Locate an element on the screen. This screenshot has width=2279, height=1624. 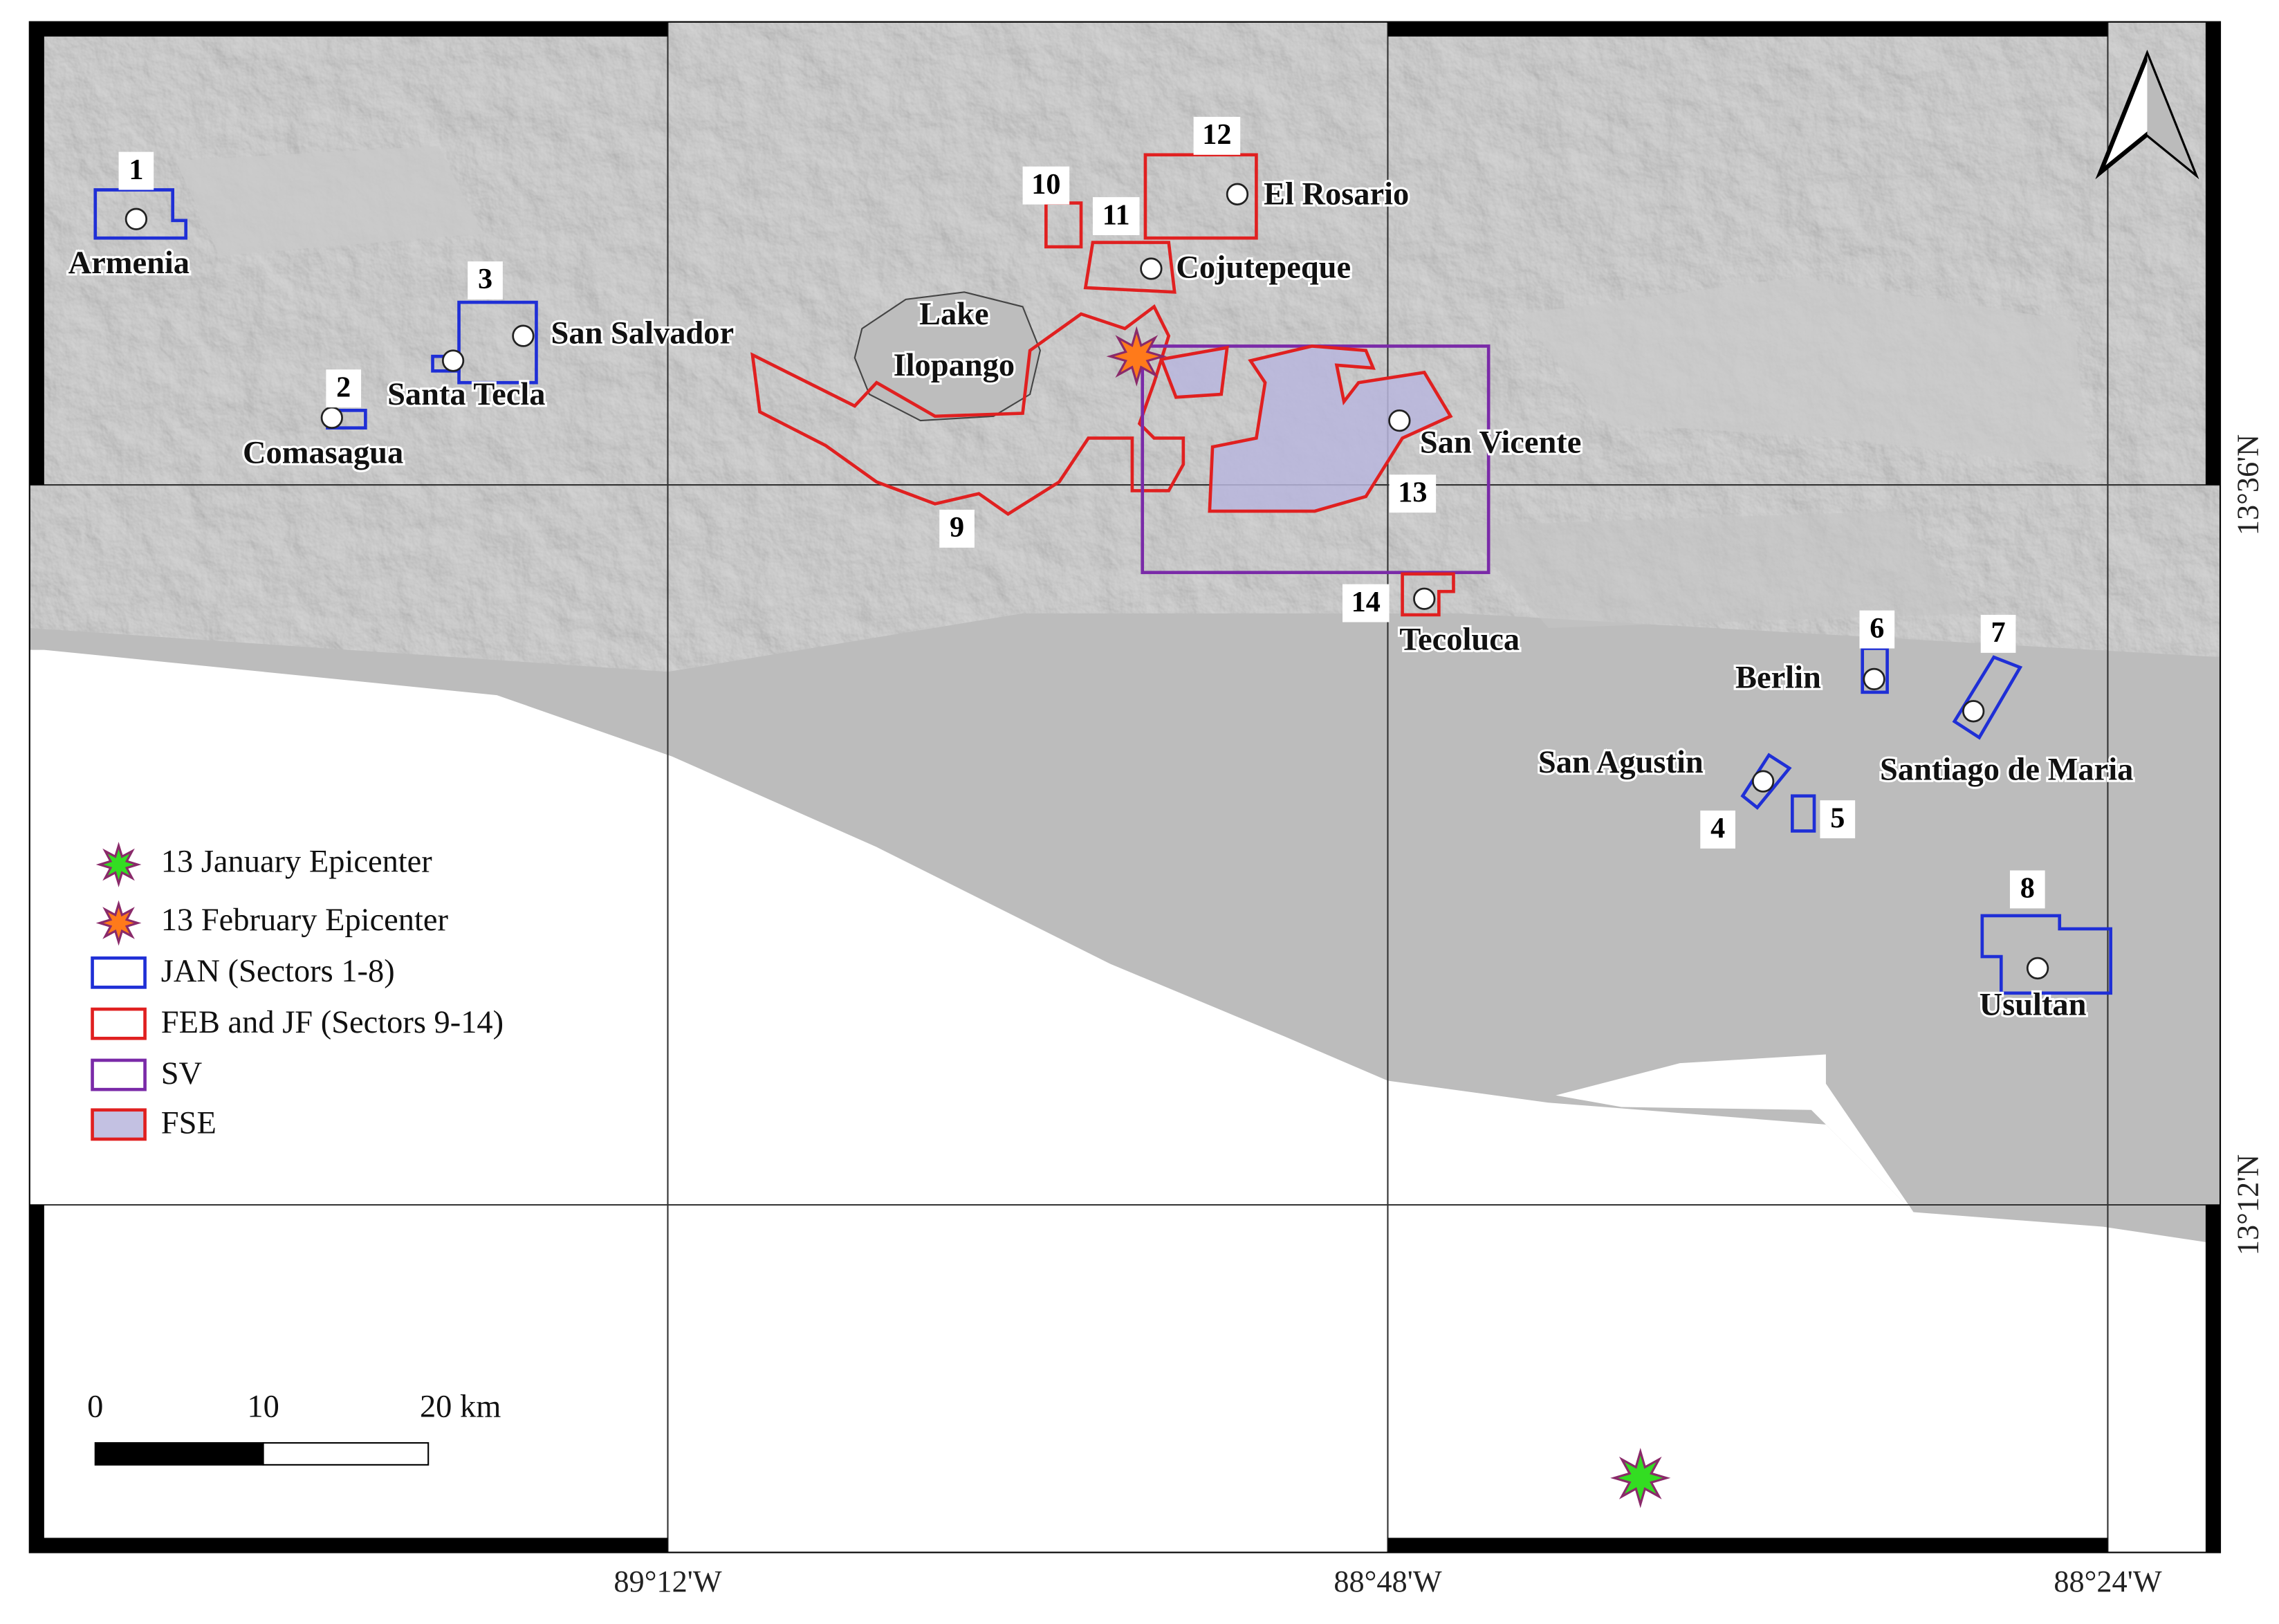
sector-number: 14 is located at coordinates (1366, 602).